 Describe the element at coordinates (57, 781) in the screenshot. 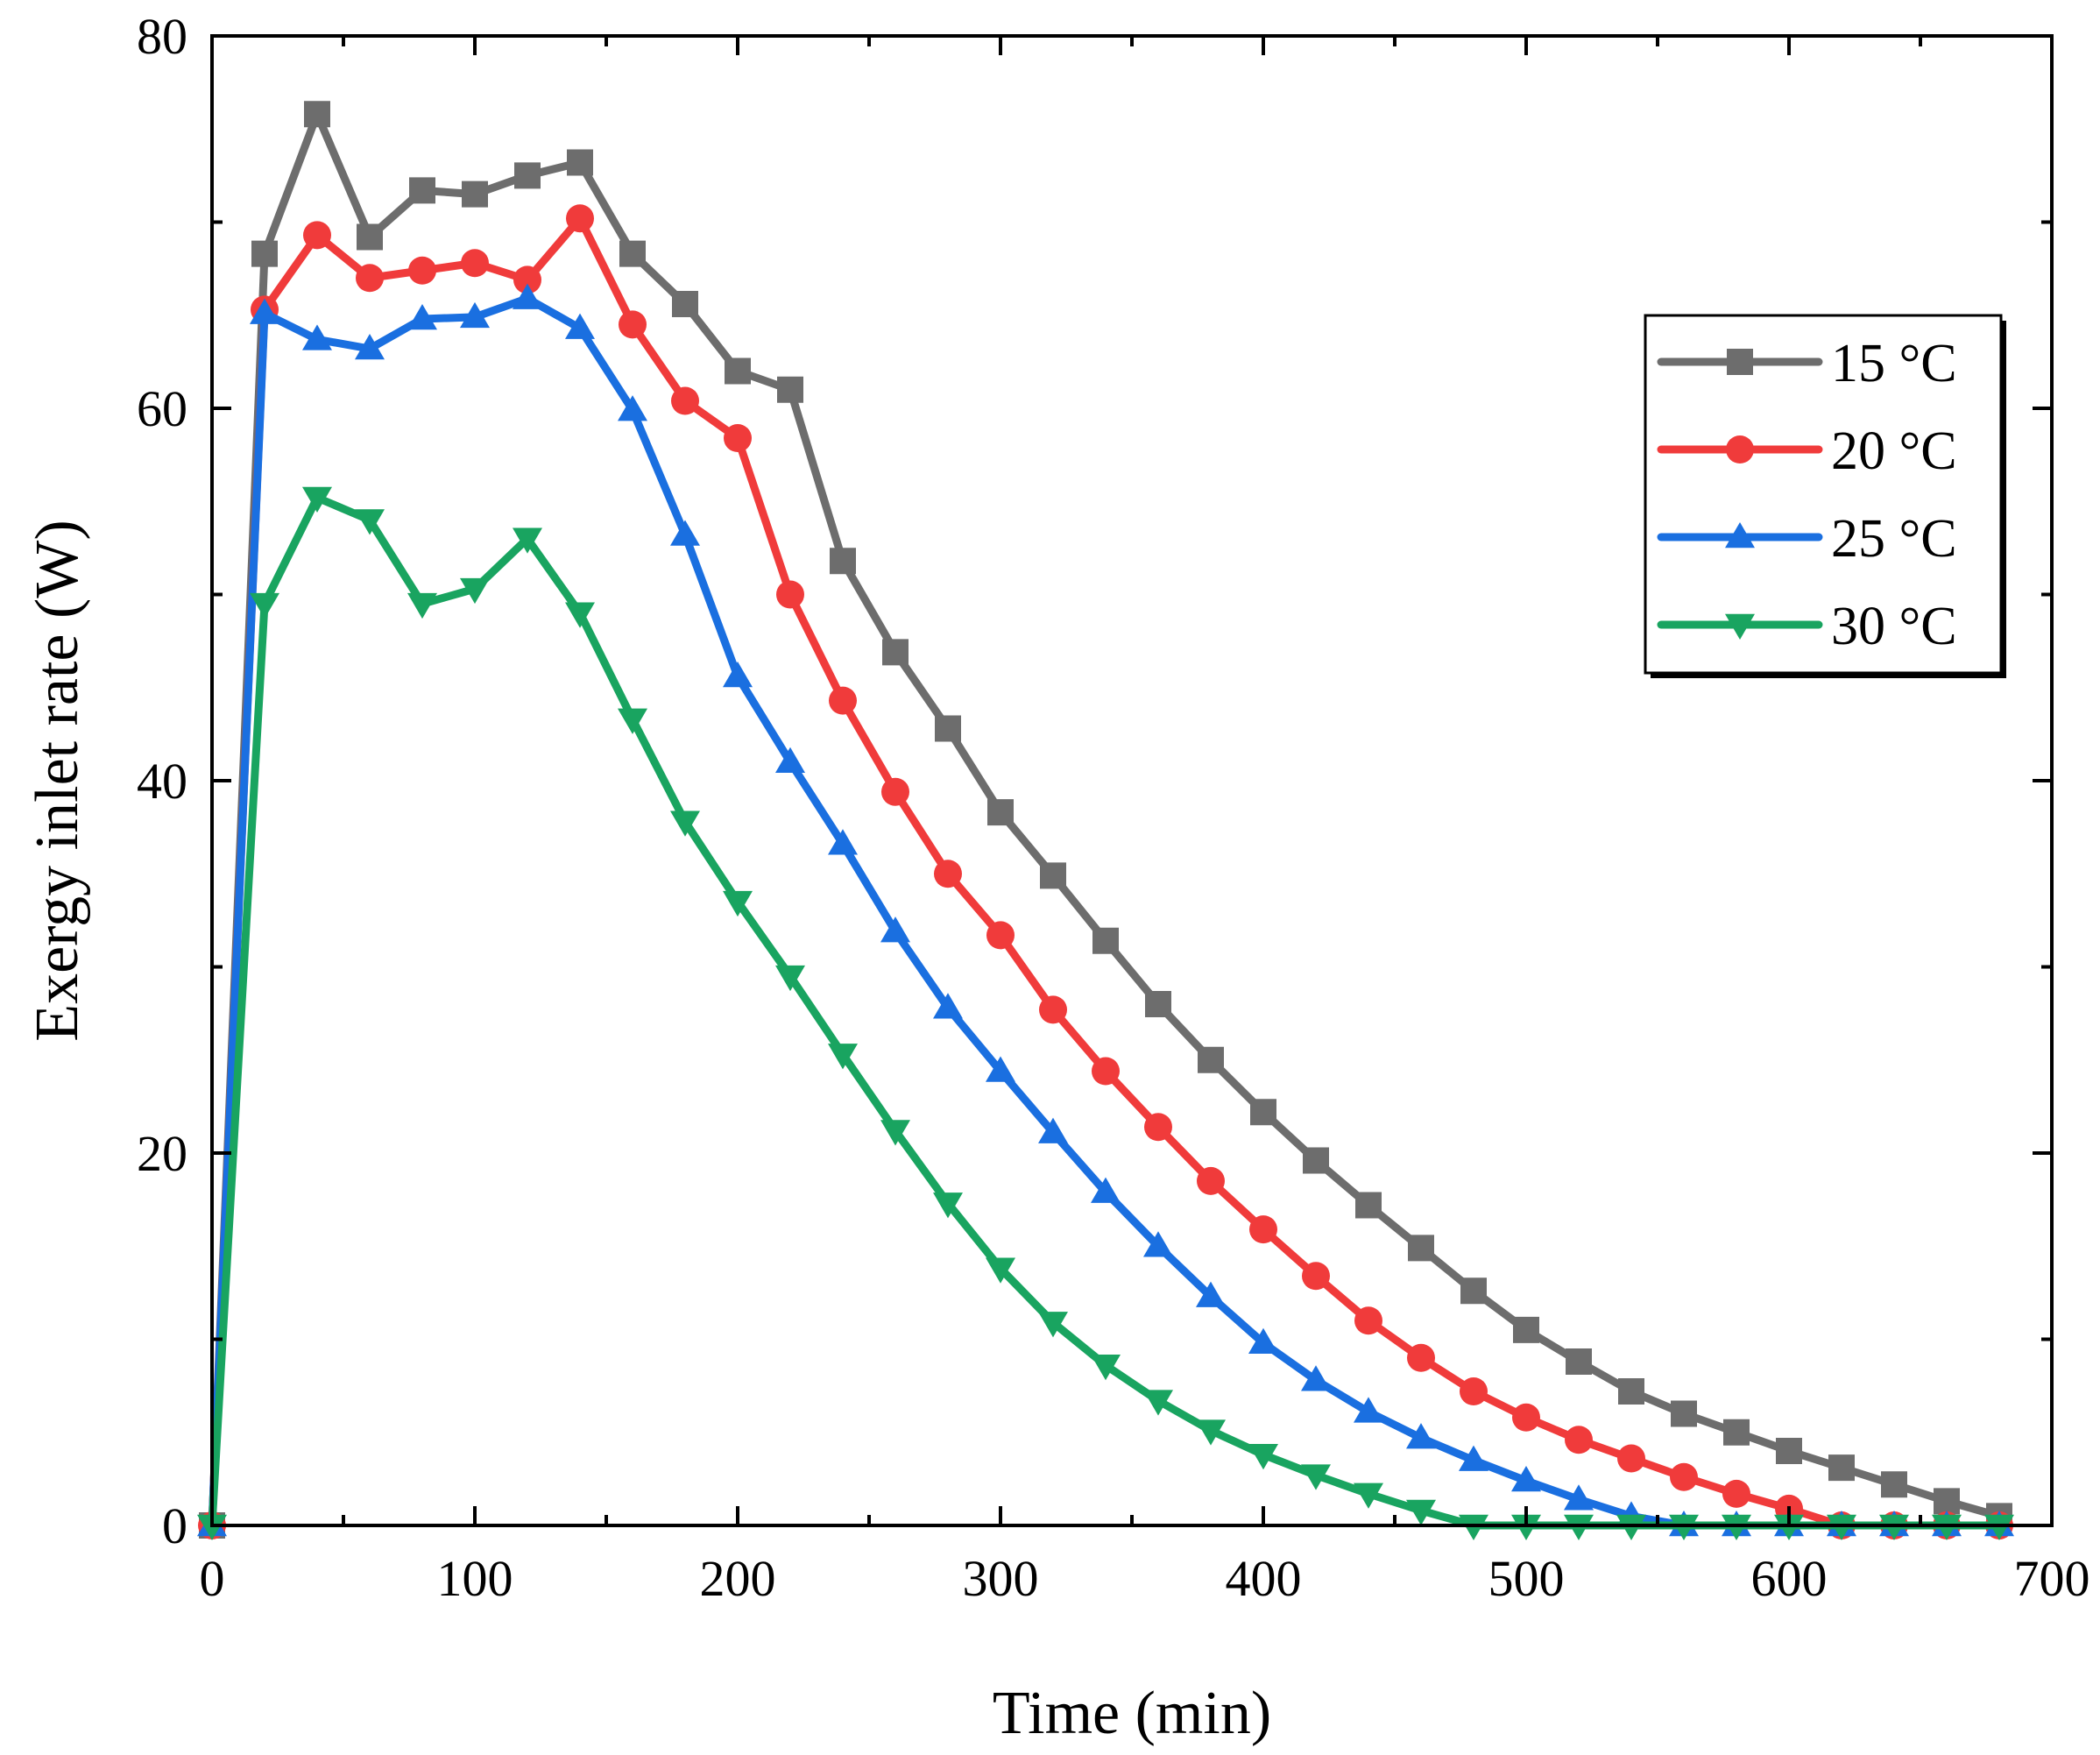

I see `y-axis-title: Exergy inlet rate (W)` at that location.